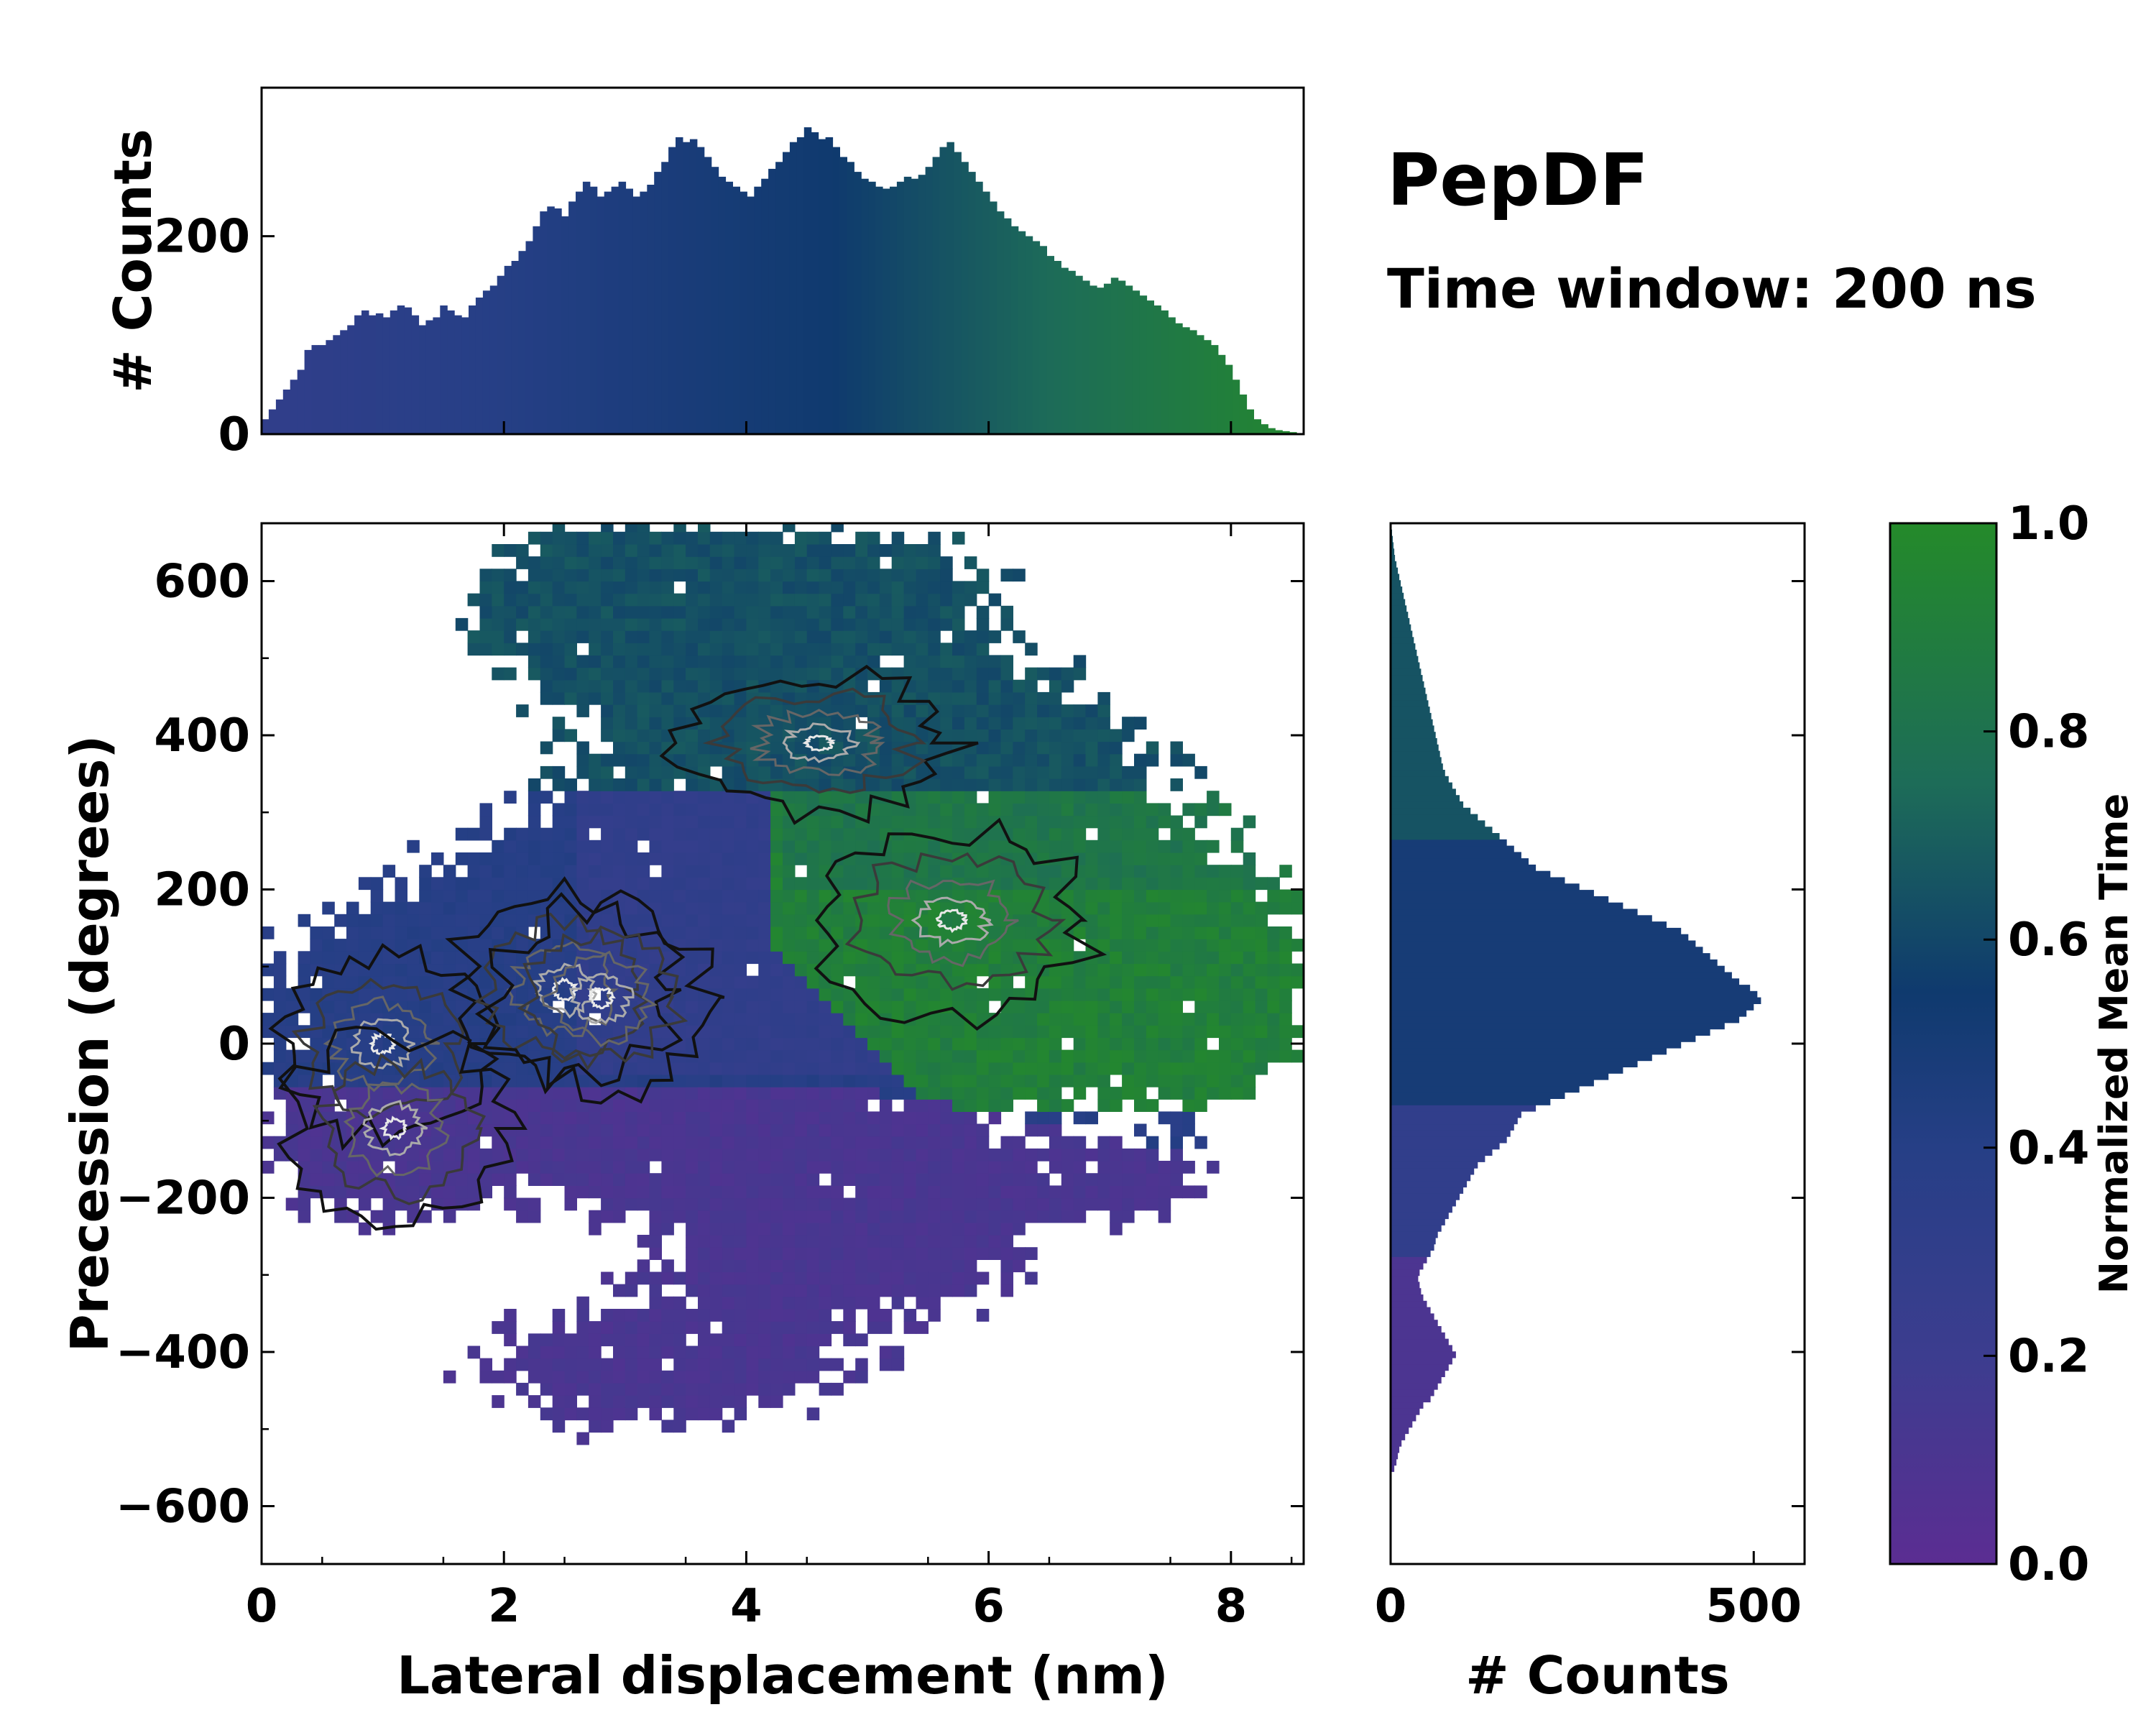 The width and height of the screenshot is (2156, 1725). Describe the element at coordinates (814, 740) in the screenshot. I see `density-contour` at that location.